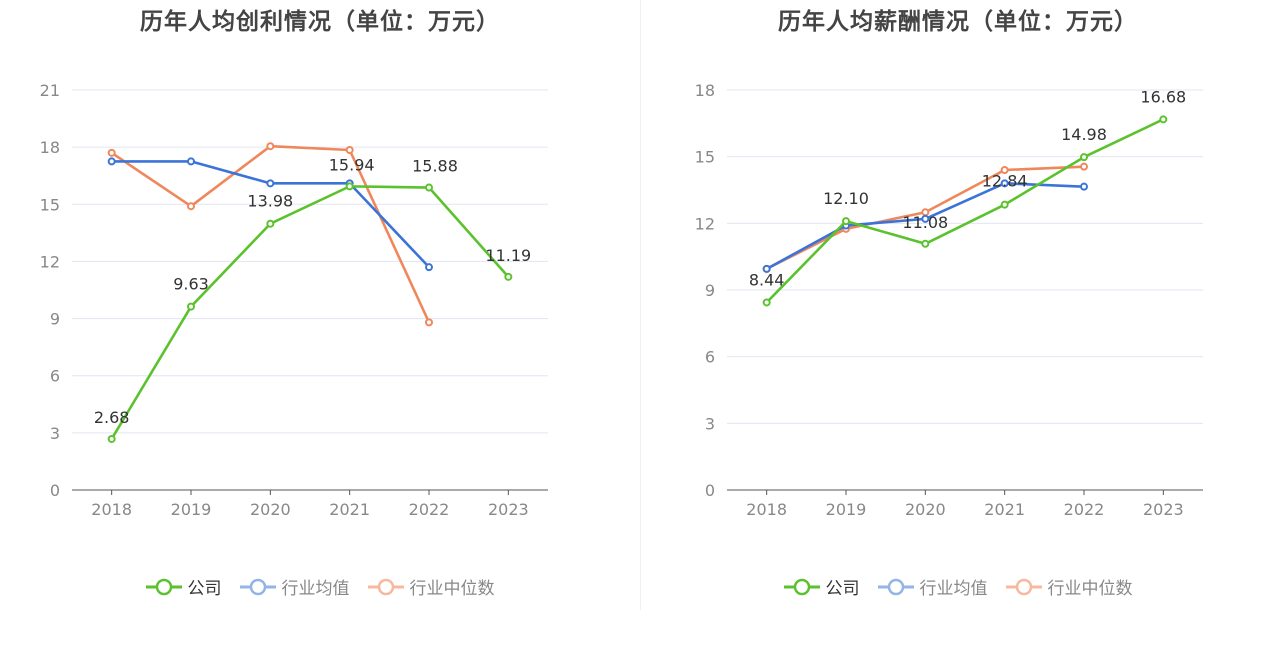  What do you see at coordinates (767, 279) in the screenshot?
I see `data-label: 8.44` at bounding box center [767, 279].